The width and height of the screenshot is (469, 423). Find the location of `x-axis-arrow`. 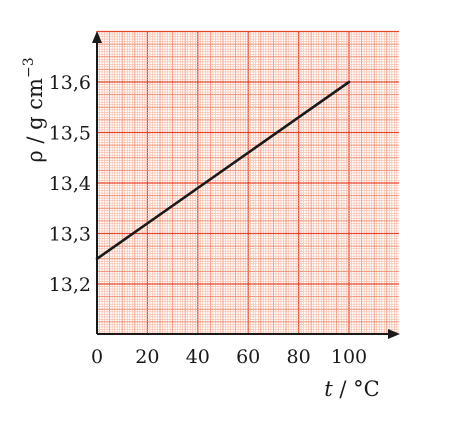

x-axis-arrow is located at coordinates (394, 334).